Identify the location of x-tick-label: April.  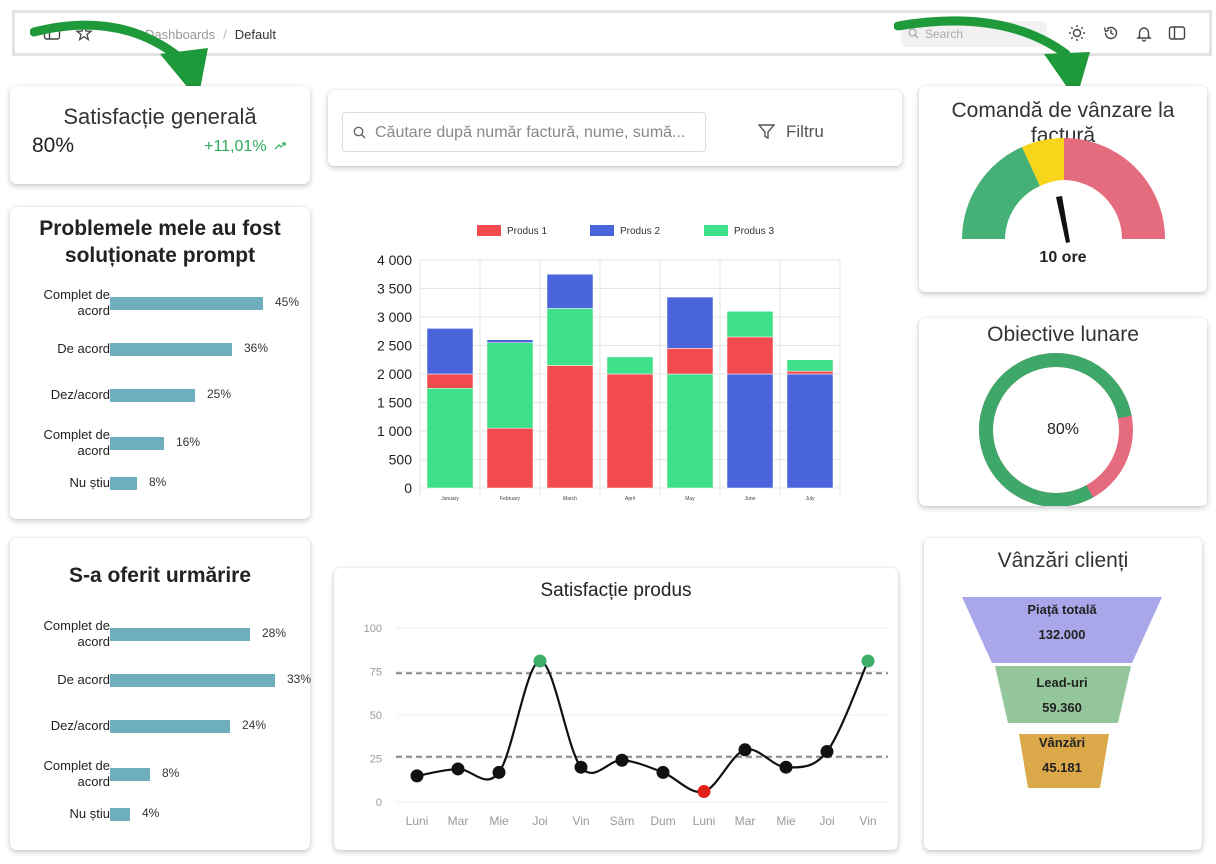
(630, 499).